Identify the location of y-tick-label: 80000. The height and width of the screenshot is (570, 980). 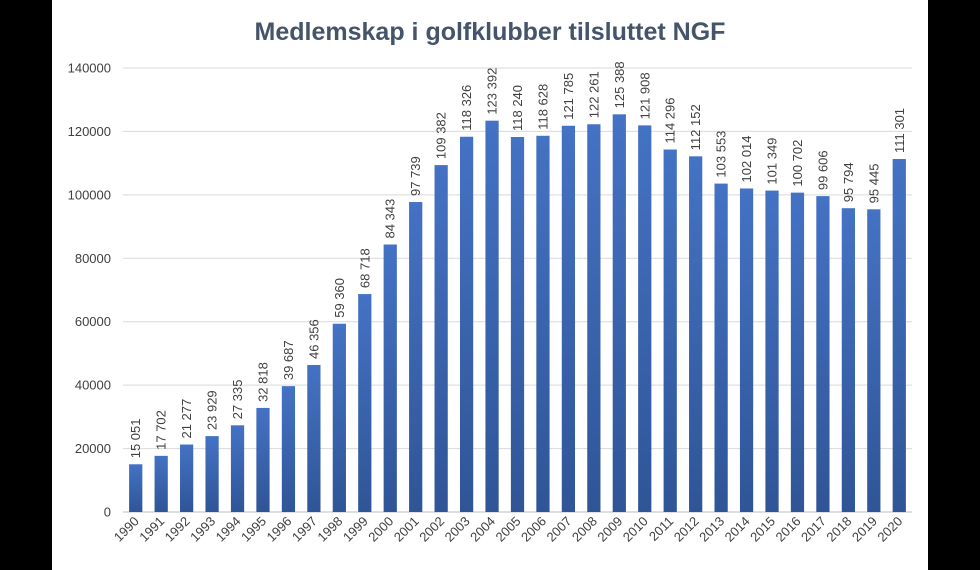
(93, 258).